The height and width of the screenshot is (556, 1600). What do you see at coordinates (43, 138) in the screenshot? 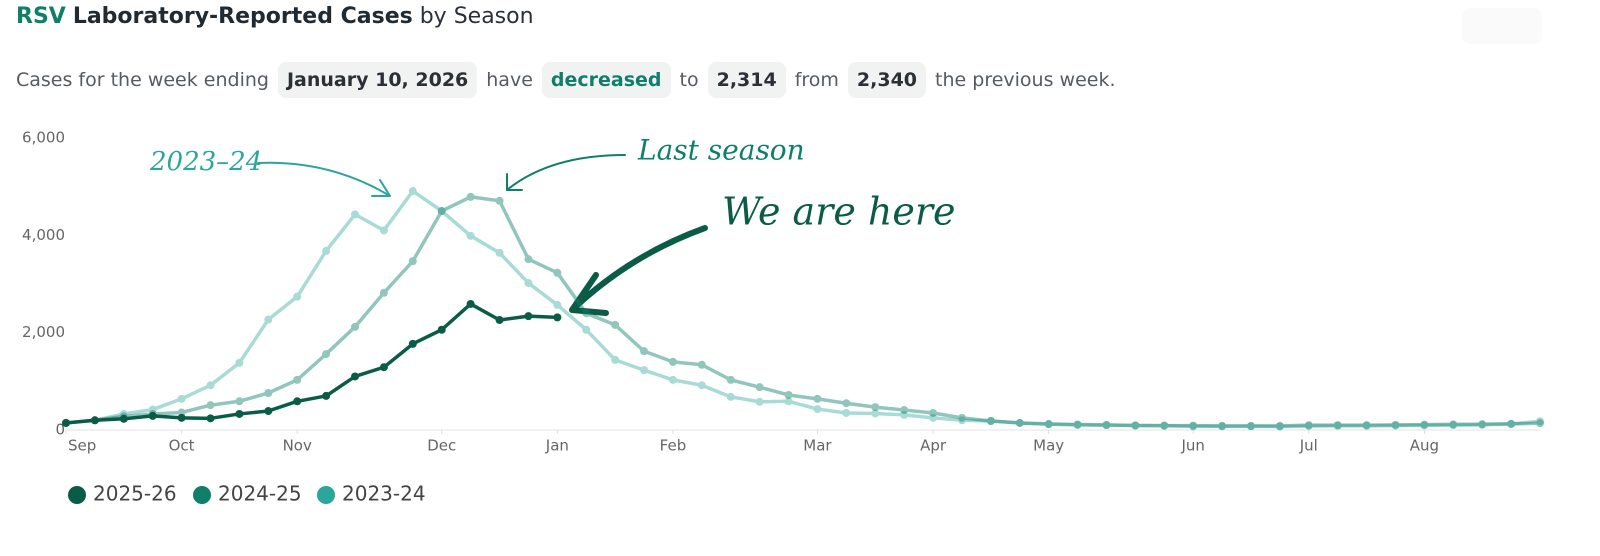
I see `y-tick-label: 6,000` at bounding box center [43, 138].